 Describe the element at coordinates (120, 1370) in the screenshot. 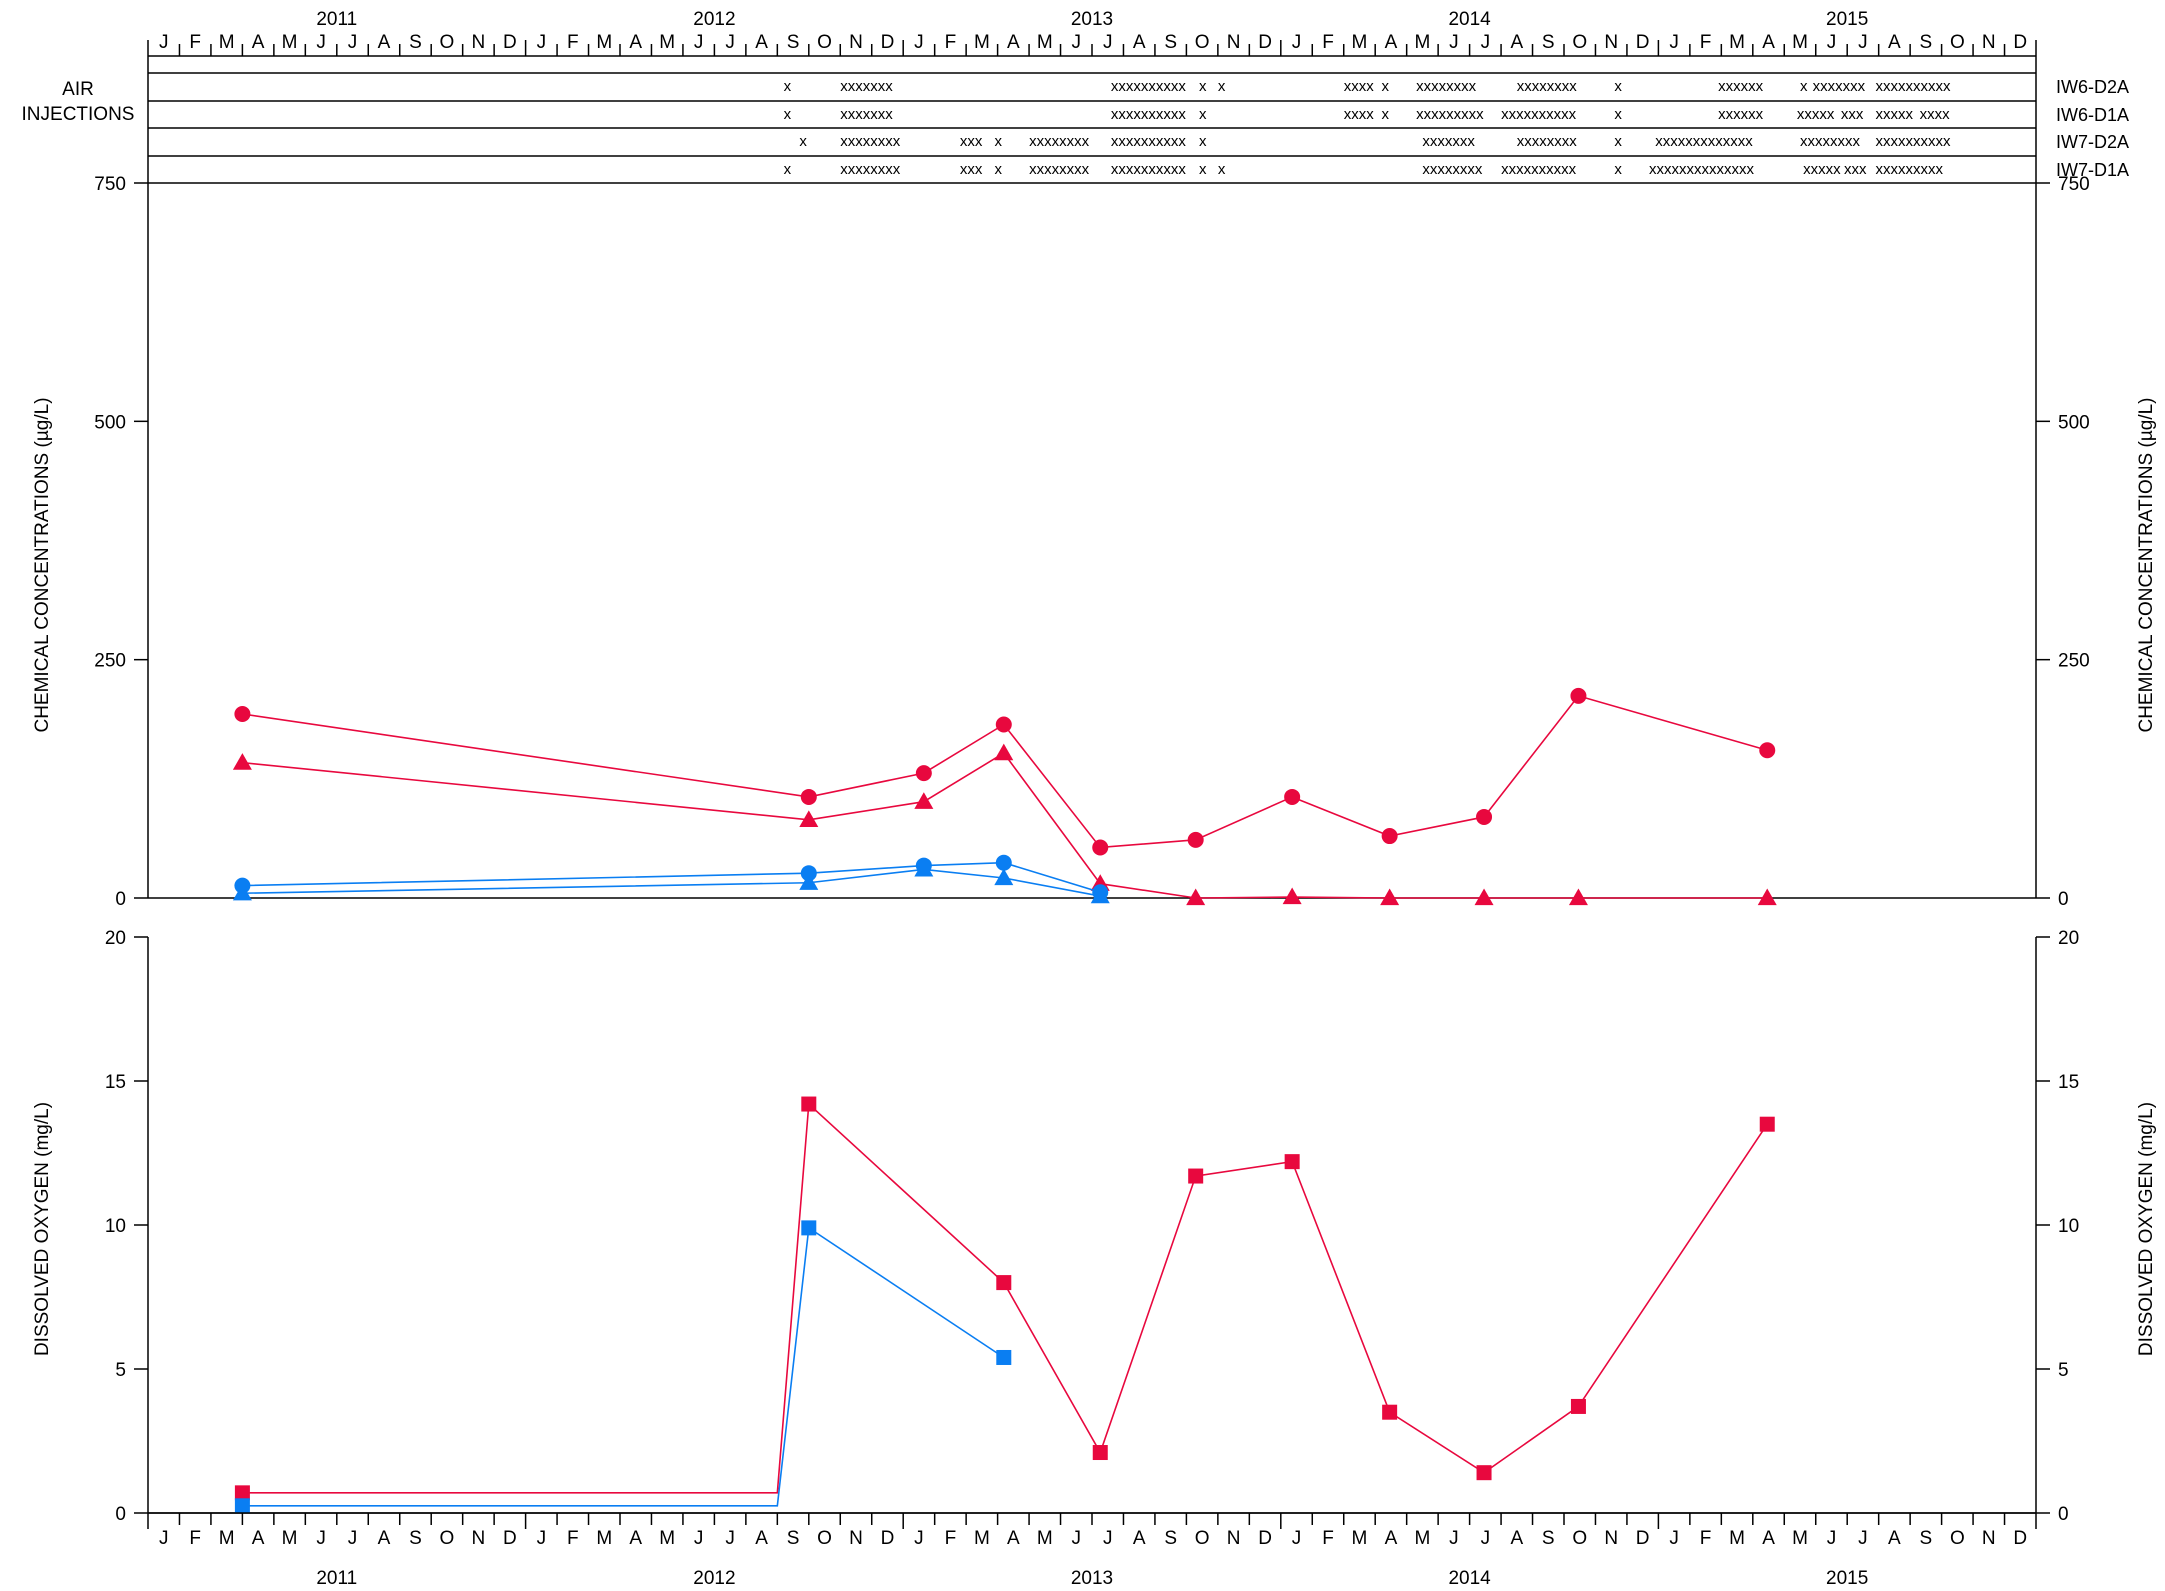

I see `left-y-tick-label: 5` at that location.